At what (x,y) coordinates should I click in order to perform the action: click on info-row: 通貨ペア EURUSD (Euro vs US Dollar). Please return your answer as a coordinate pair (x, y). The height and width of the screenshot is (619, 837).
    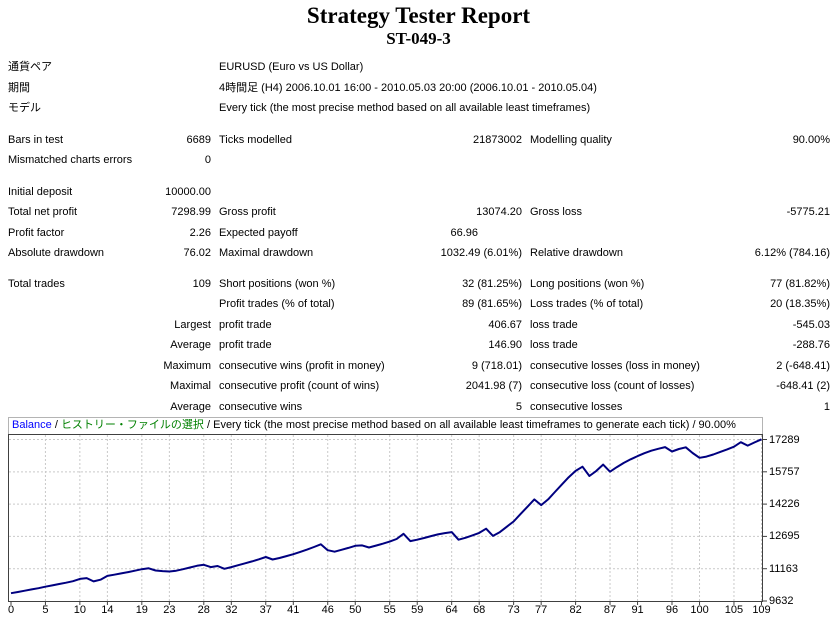
    Looking at the image, I should click on (418, 67).